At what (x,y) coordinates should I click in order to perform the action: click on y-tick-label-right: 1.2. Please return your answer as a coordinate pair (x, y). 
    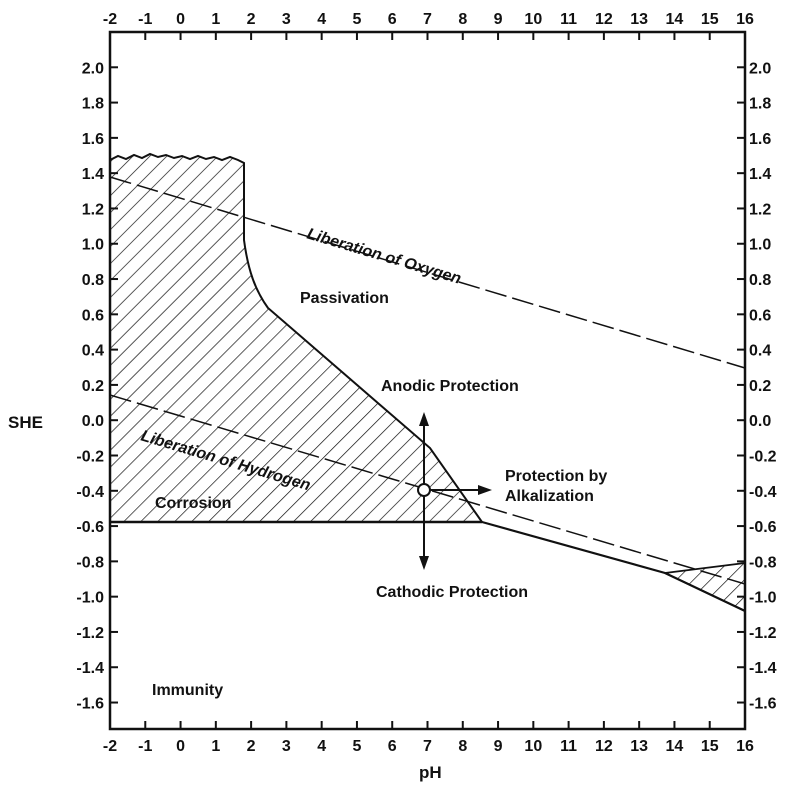
    Looking at the image, I should click on (760, 209).